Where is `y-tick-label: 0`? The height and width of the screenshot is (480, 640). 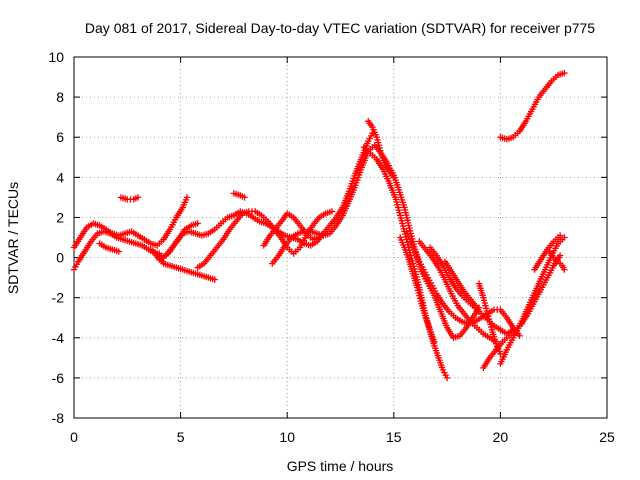 y-tick-label: 0 is located at coordinates (60, 258).